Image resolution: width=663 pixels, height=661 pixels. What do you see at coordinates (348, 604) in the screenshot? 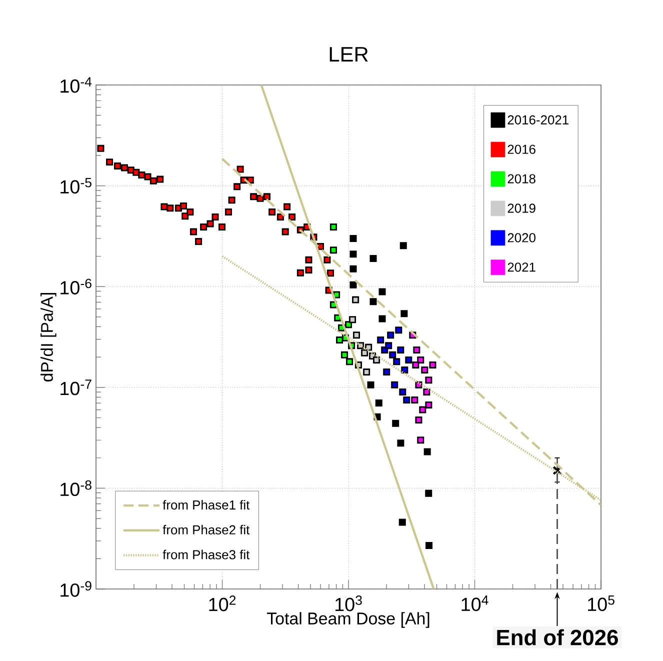
I see `x-tick-label: 10$^{3}$` at bounding box center [348, 604].